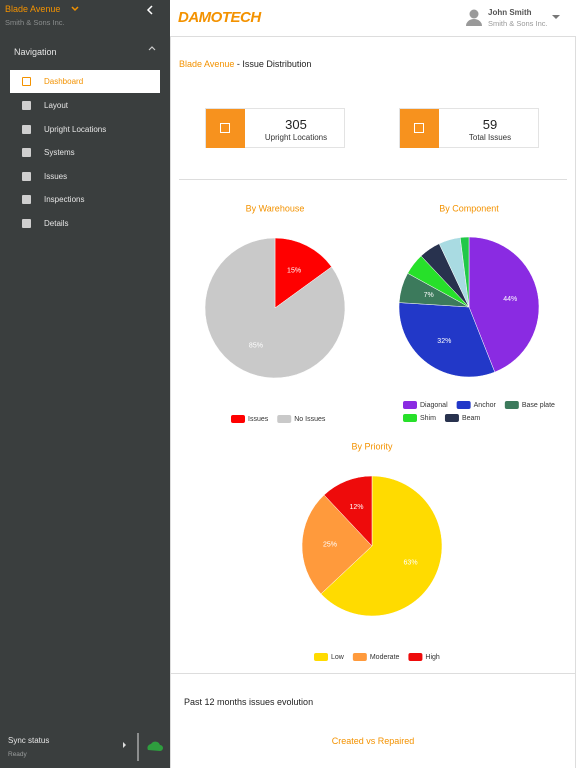 The height and width of the screenshot is (768, 576). I want to click on legend-label: Beam, so click(471, 418).